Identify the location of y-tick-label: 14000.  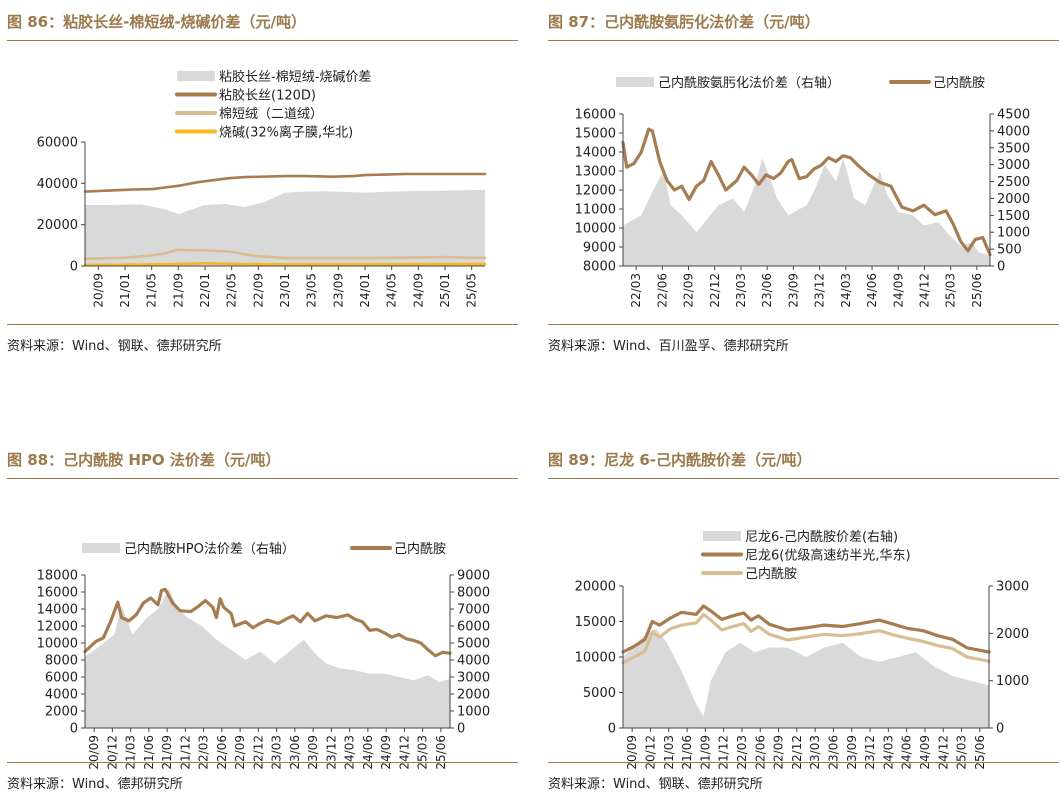
(57, 610).